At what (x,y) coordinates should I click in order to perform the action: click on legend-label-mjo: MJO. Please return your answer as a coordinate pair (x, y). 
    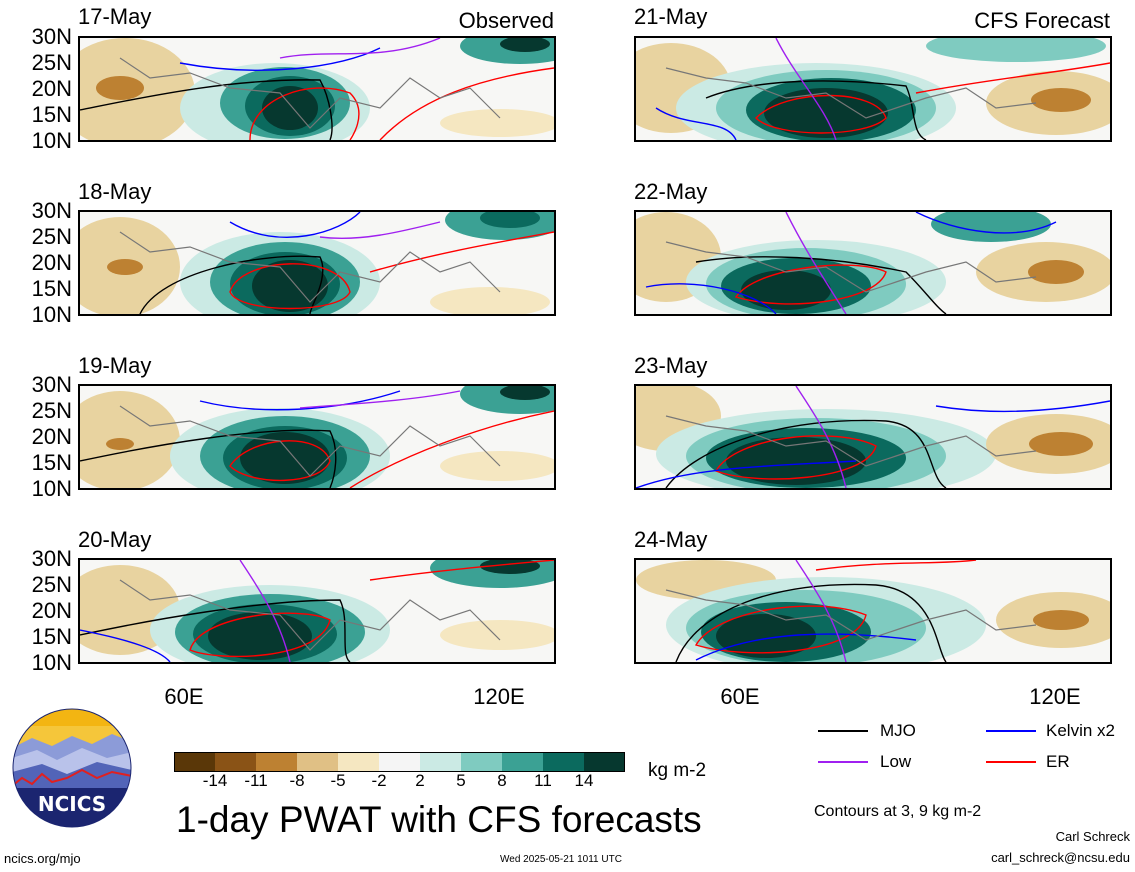
    Looking at the image, I should click on (898, 730).